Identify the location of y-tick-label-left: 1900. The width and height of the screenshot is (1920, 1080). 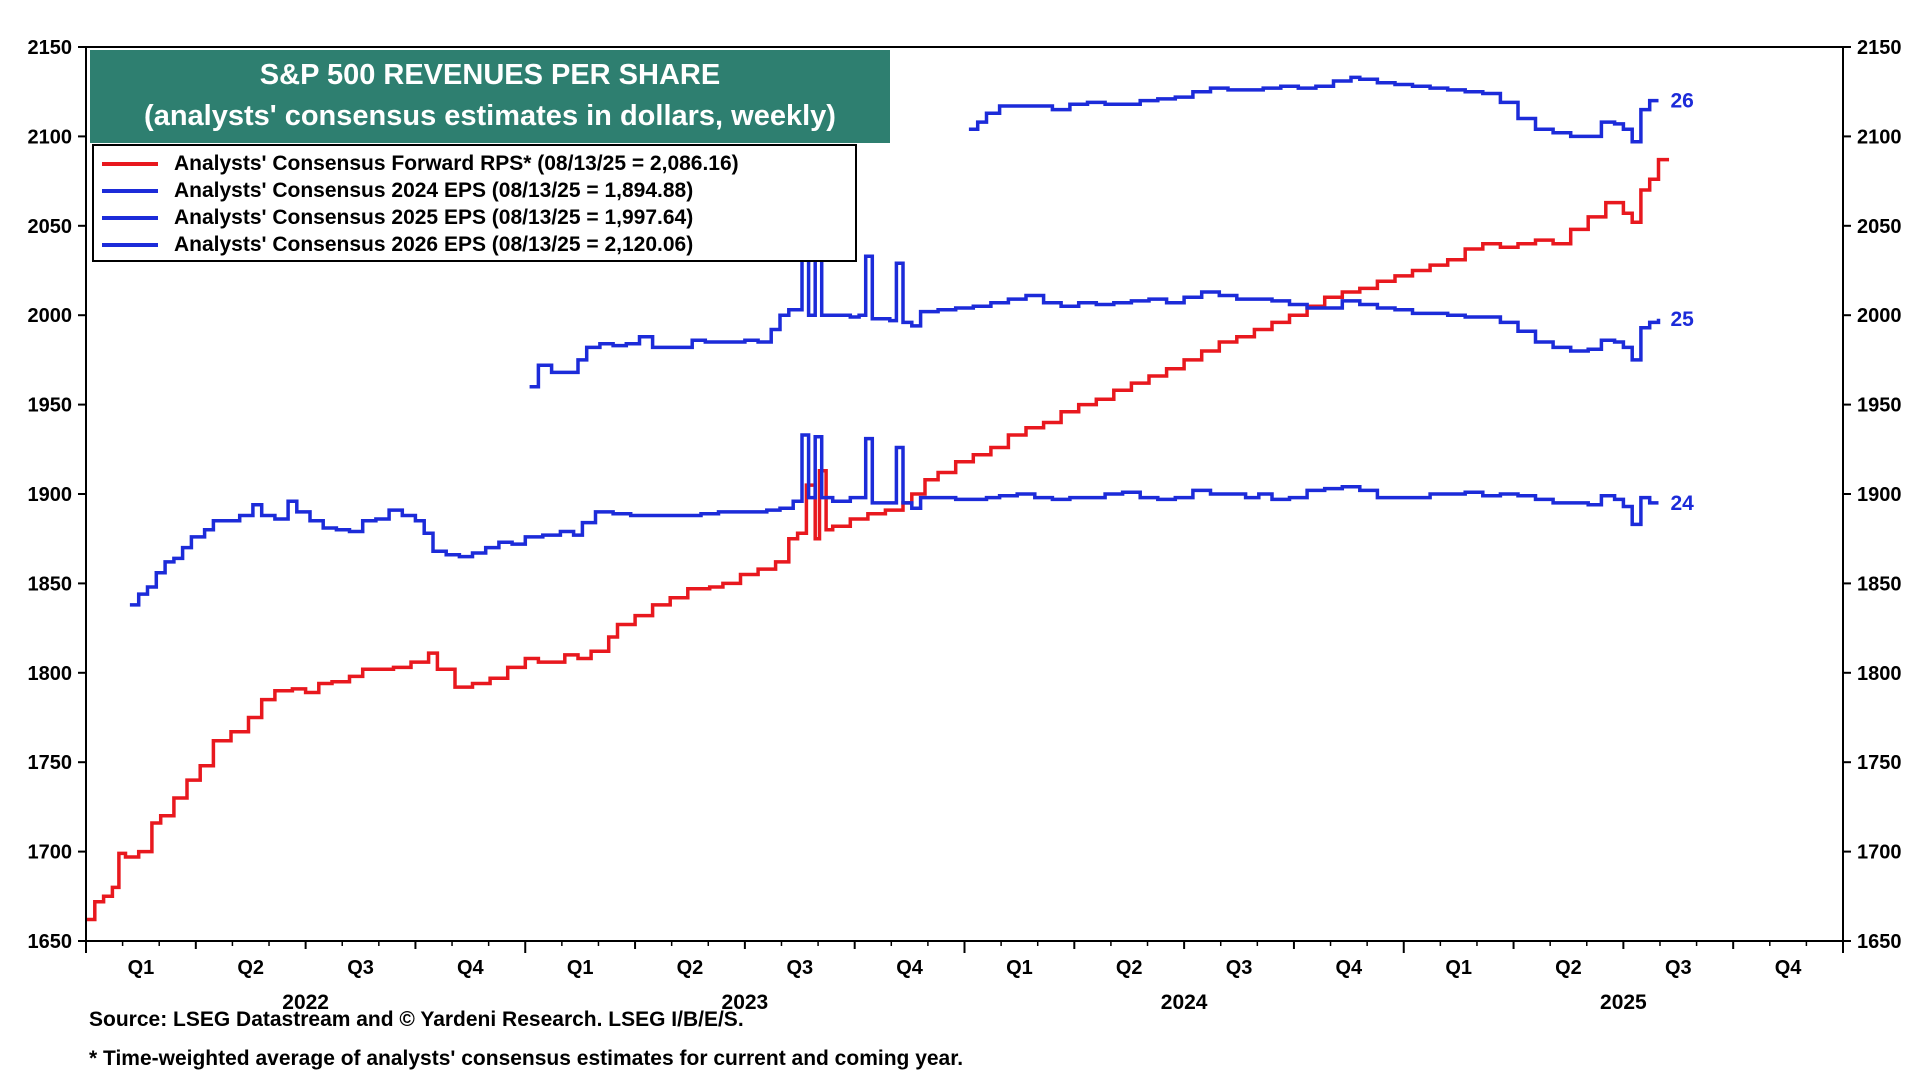
(50, 495).